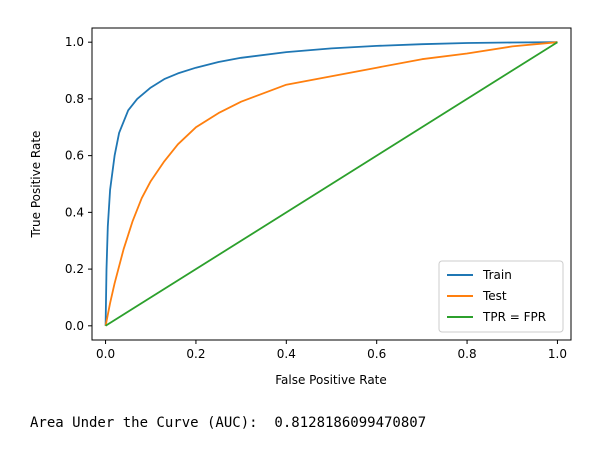 The width and height of the screenshot is (604, 458). Describe the element at coordinates (331, 380) in the screenshot. I see `x-axis-label: False Positive Rate` at that location.